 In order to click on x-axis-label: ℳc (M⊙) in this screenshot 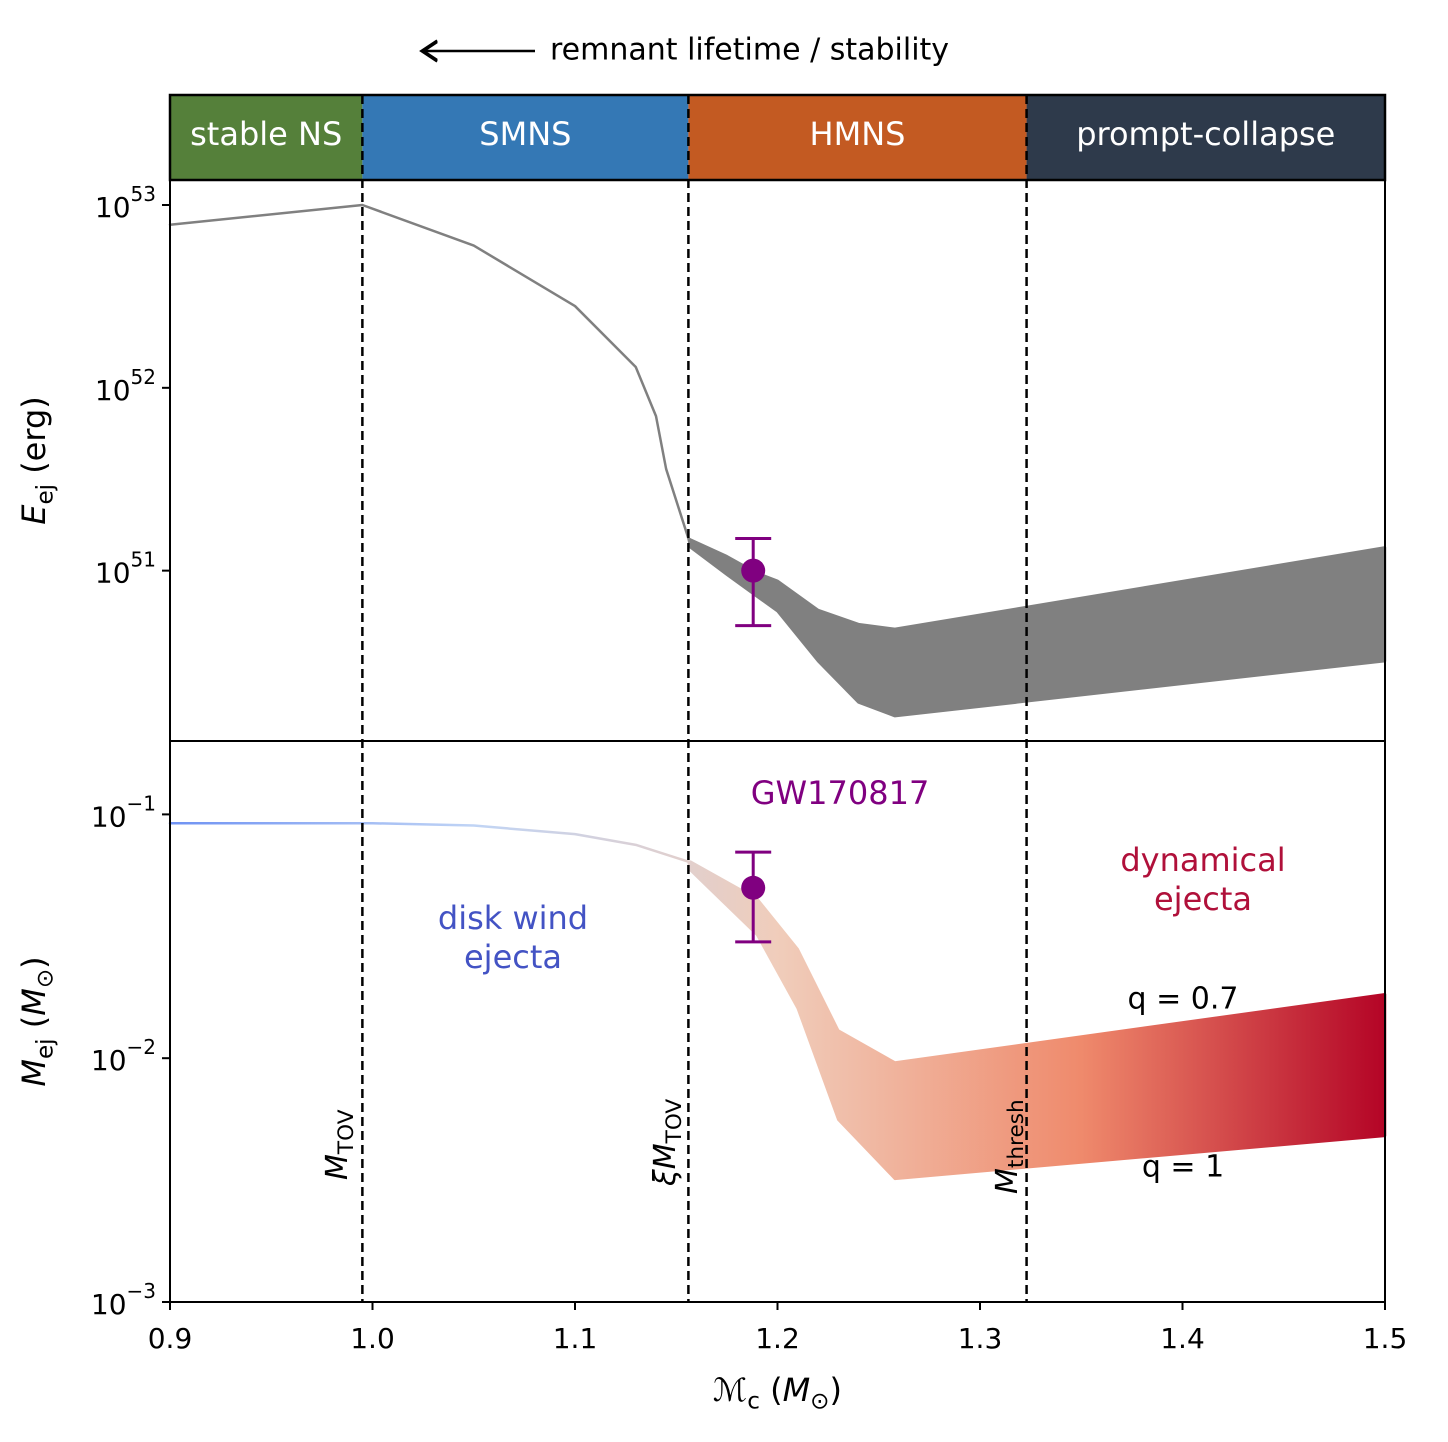, I will do `click(777, 1392)`.